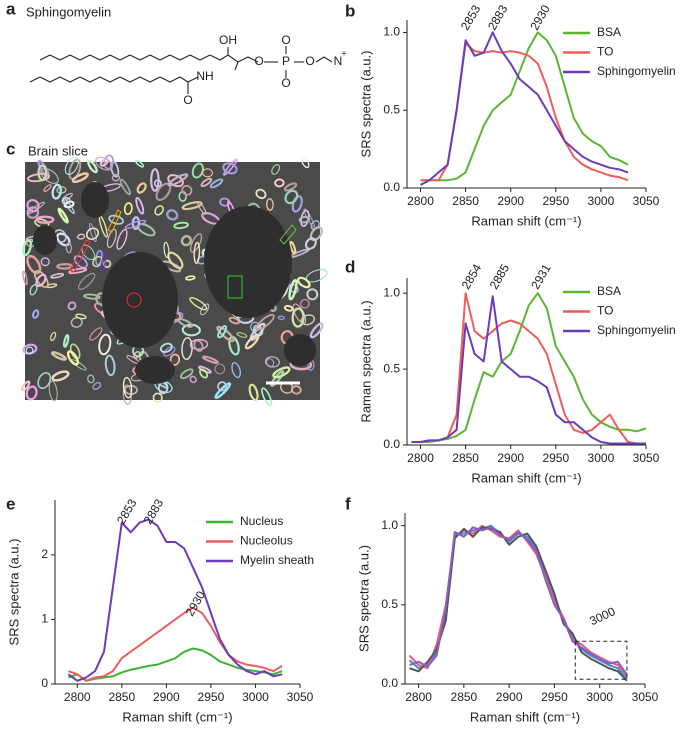 This screenshot has height=736, width=685. Describe the element at coordinates (348, 503) in the screenshot. I see `panel-label: f` at that location.